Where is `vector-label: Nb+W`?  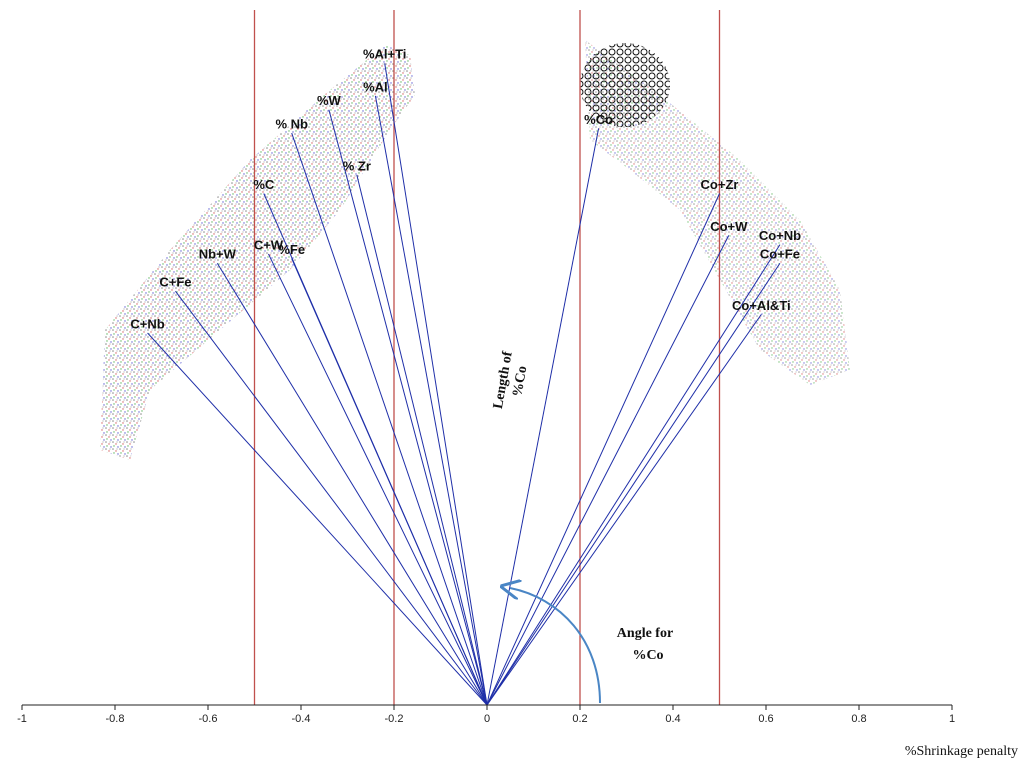
vector-label: Nb+W is located at coordinates (218, 254).